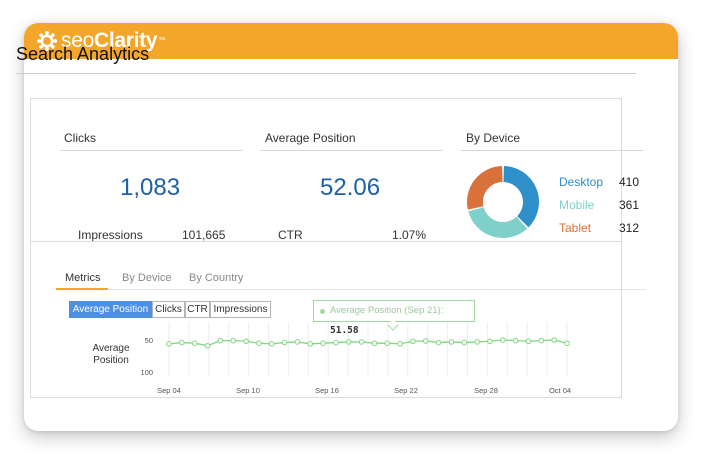 This screenshot has height=464, width=701. Describe the element at coordinates (197, 309) in the screenshot. I see `metric-button-ctr: CTR` at that location.